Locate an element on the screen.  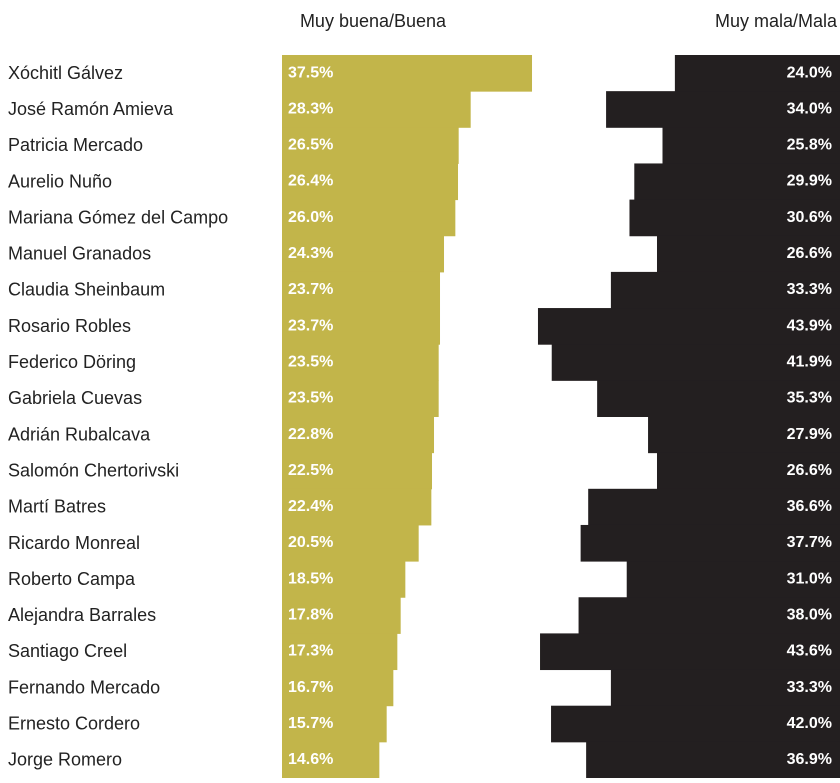
category-label: Federico Döring is located at coordinates (72, 362).